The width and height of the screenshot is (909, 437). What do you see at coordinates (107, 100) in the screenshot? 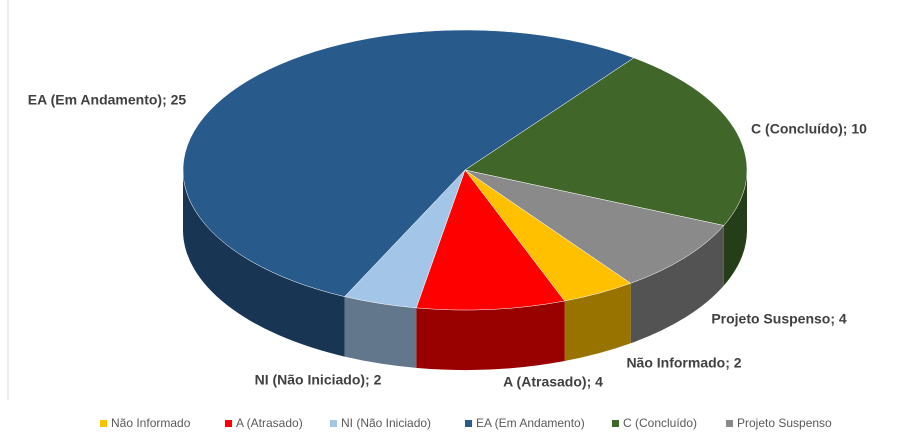
I see `data-label: EA (Em Andamento); 25` at bounding box center [107, 100].